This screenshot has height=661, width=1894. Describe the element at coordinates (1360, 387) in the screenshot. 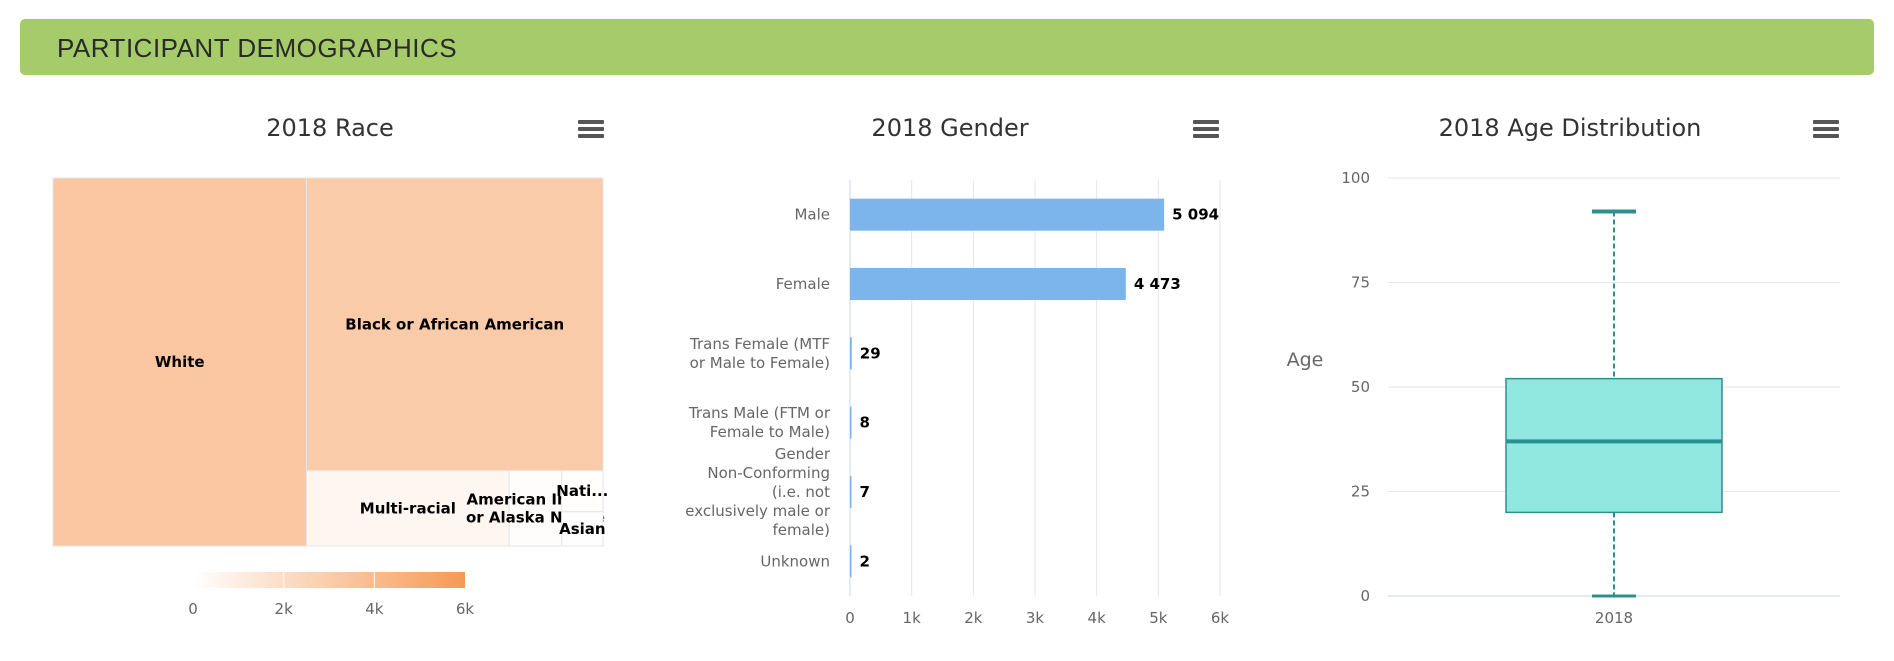

I see `y-tick-label: 50` at that location.